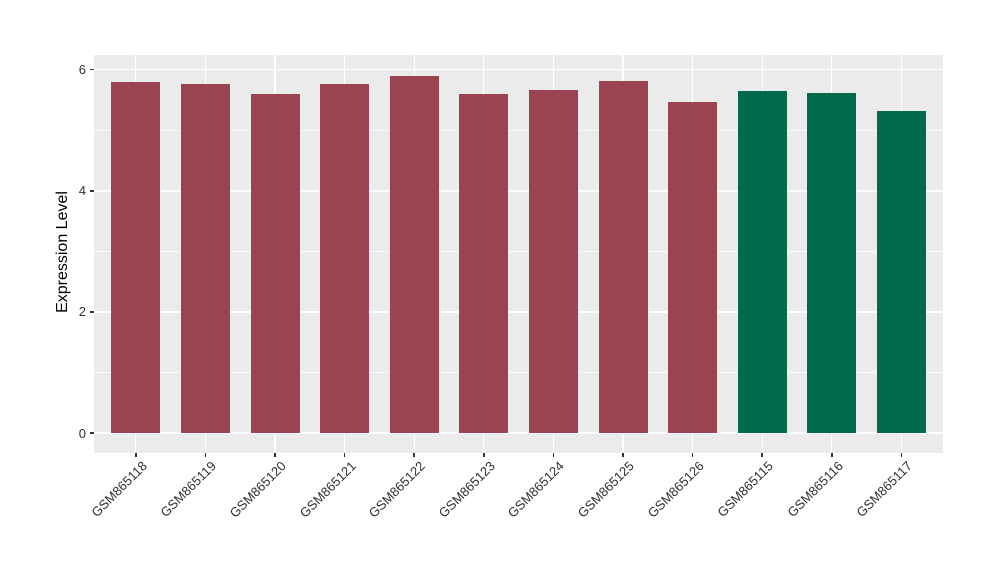 The width and height of the screenshot is (1000, 580). I want to click on y-tick-label: 4, so click(82, 191).